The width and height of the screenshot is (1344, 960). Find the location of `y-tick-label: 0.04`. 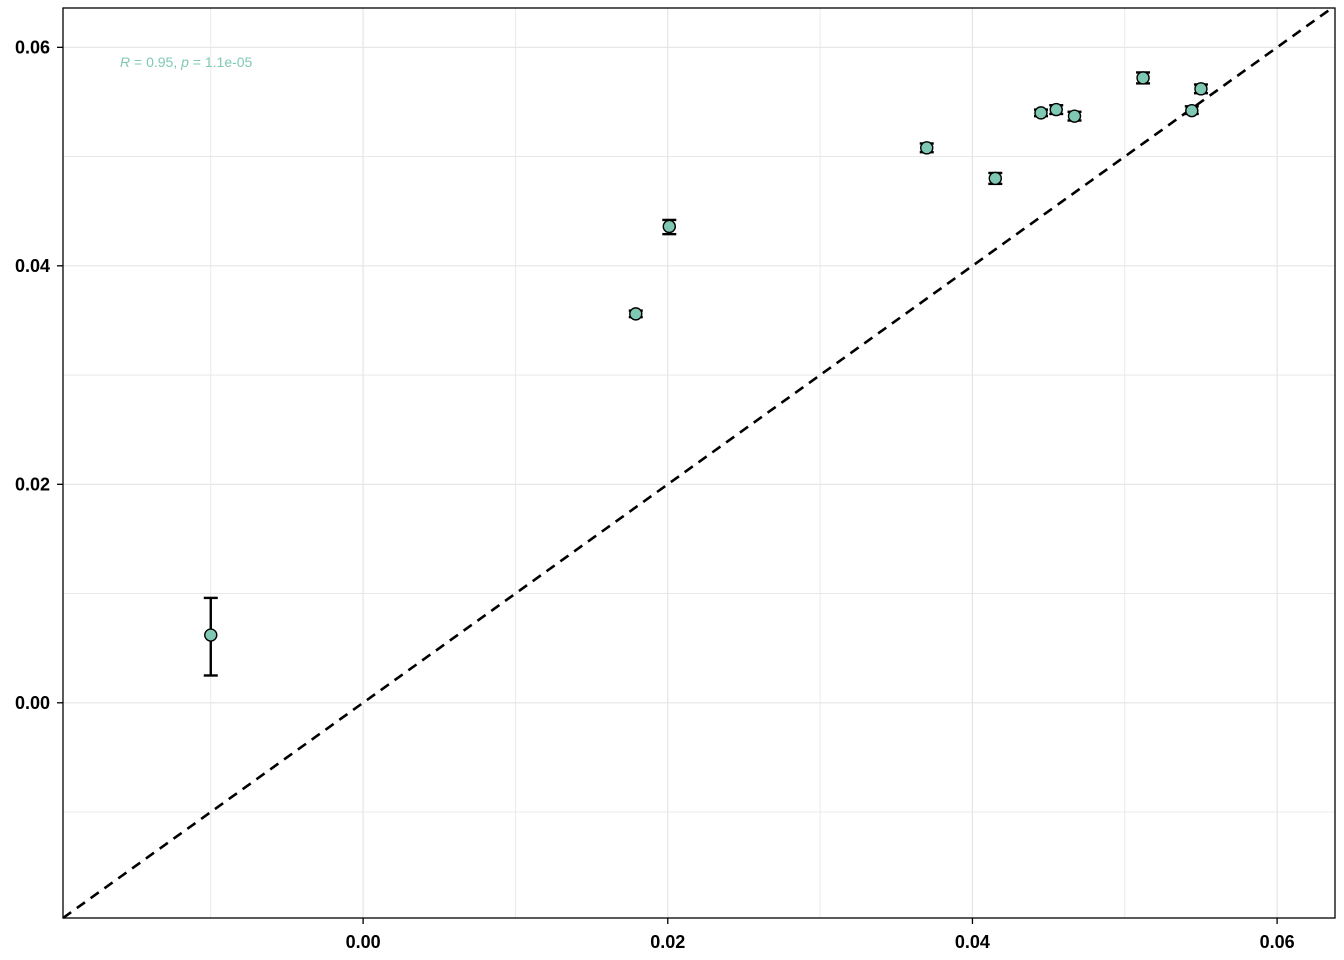

y-tick-label: 0.04 is located at coordinates (32, 266).